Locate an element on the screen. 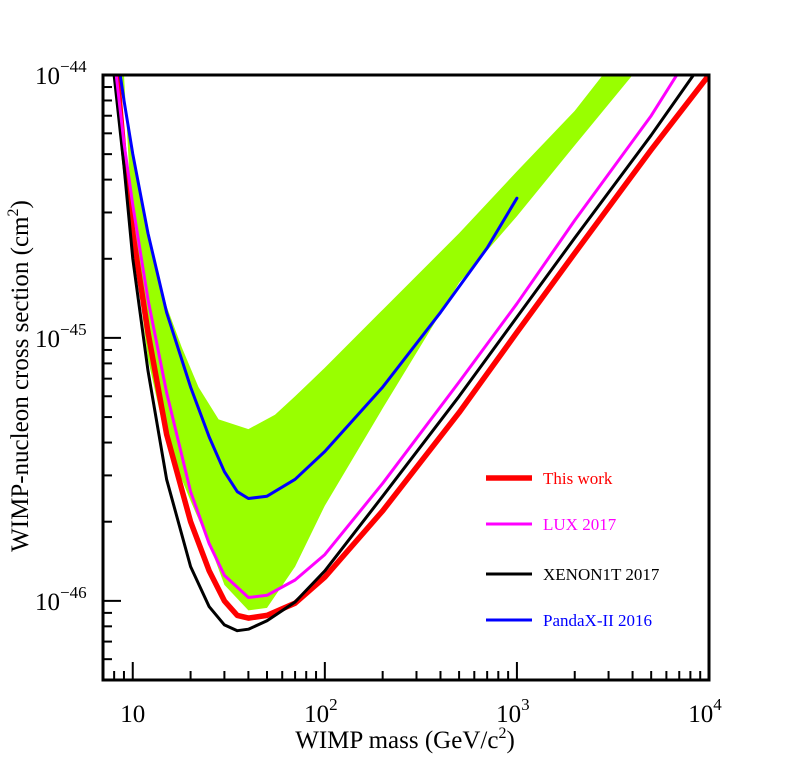 This screenshot has height=757, width=789. x-tick-label: 10² is located at coordinates (321, 711).